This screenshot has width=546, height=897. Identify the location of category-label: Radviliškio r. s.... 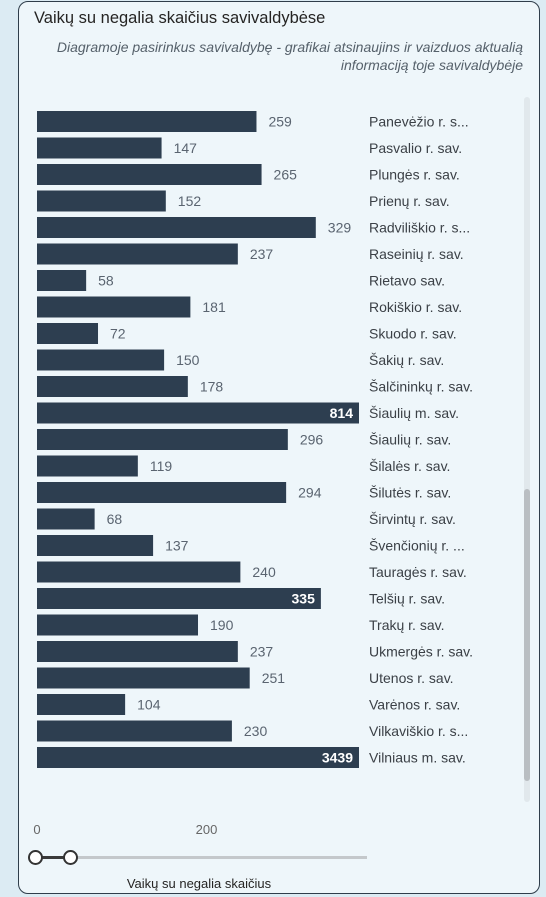
(419, 228).